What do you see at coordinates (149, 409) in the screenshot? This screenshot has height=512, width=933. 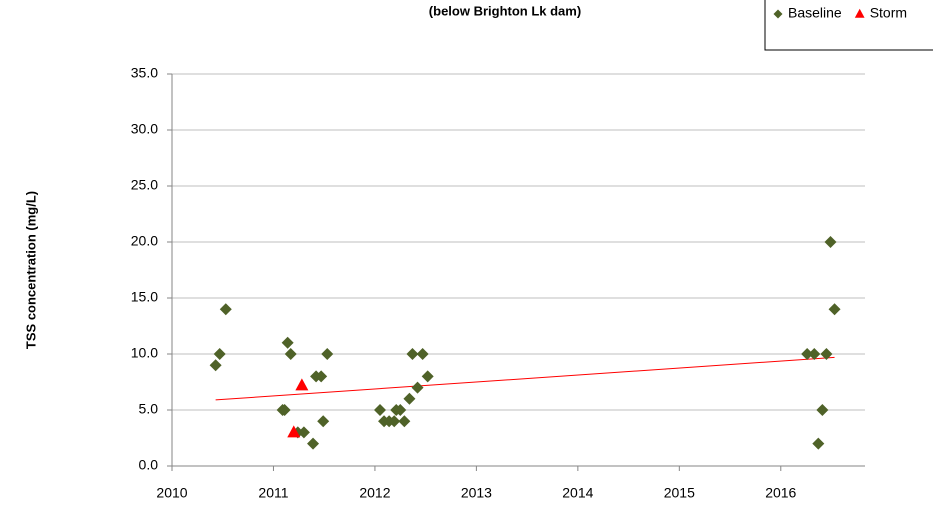 I see `y-tick-label: 5.0` at bounding box center [149, 409].